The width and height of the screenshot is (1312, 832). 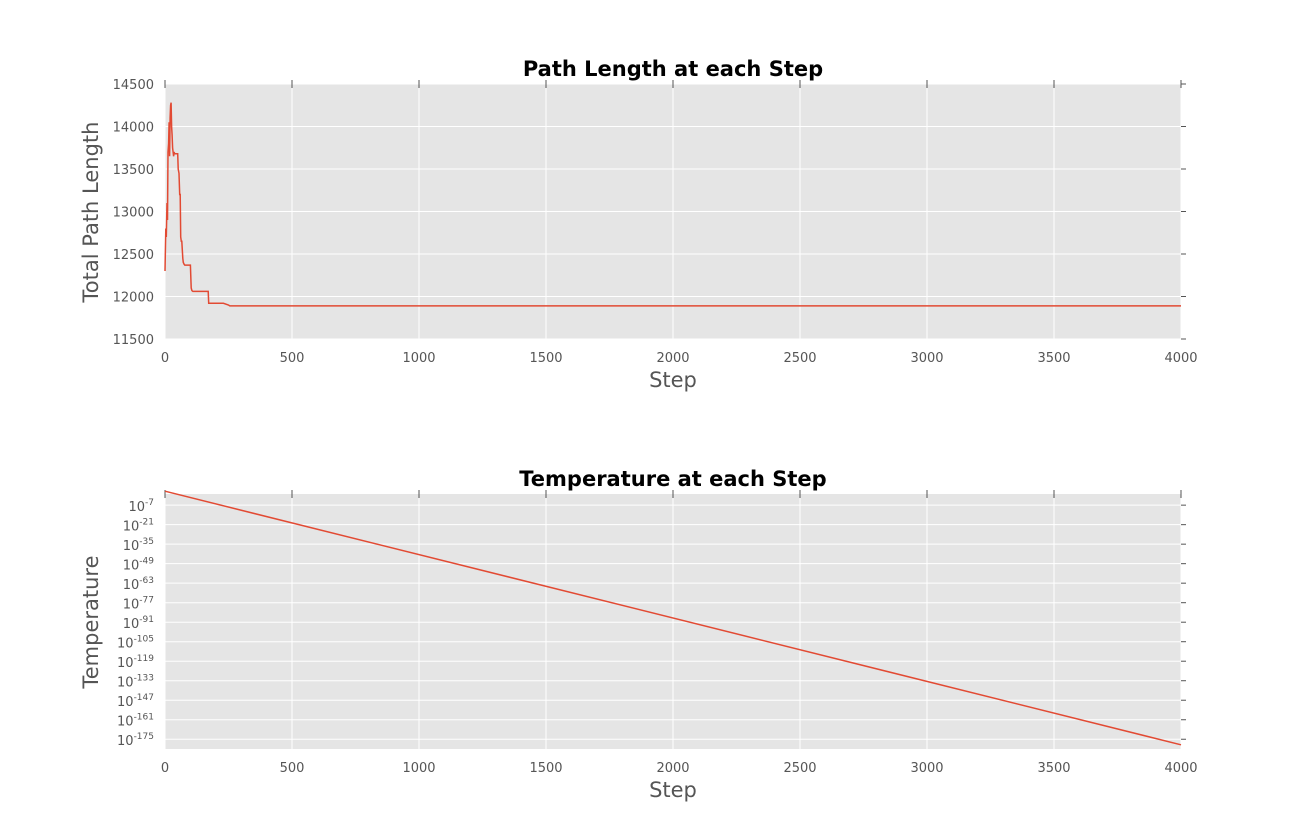 What do you see at coordinates (135, 701) in the screenshot?
I see `y-tick-label: 10-147` at bounding box center [135, 701].